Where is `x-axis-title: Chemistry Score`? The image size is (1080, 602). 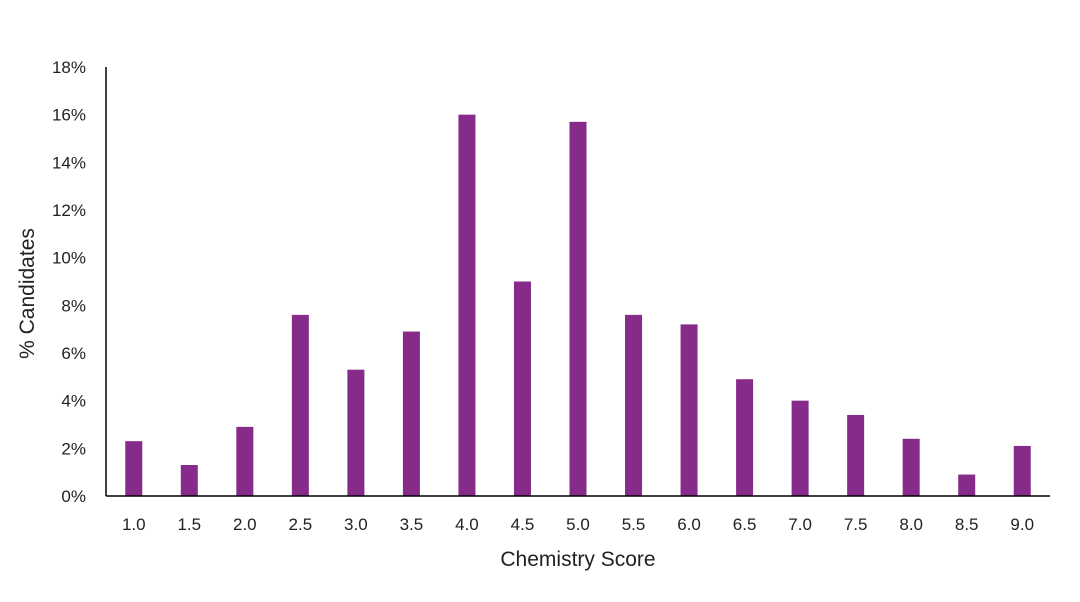 x-axis-title: Chemistry Score is located at coordinates (577, 559).